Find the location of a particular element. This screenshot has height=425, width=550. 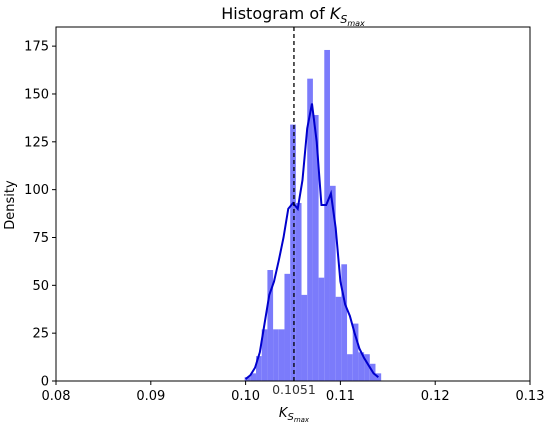

x-axis-label-subsubscript: max is located at coordinates (302, 420).